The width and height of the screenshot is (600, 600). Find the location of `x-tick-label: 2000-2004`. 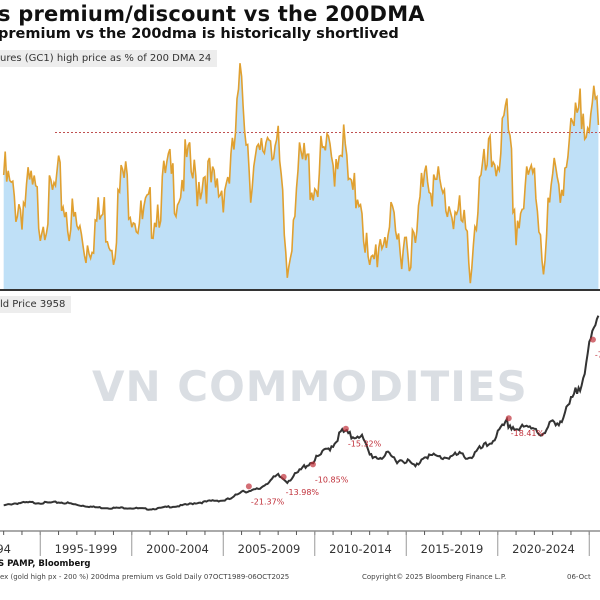

x-tick-label: 2000-2004 is located at coordinates (177, 549).